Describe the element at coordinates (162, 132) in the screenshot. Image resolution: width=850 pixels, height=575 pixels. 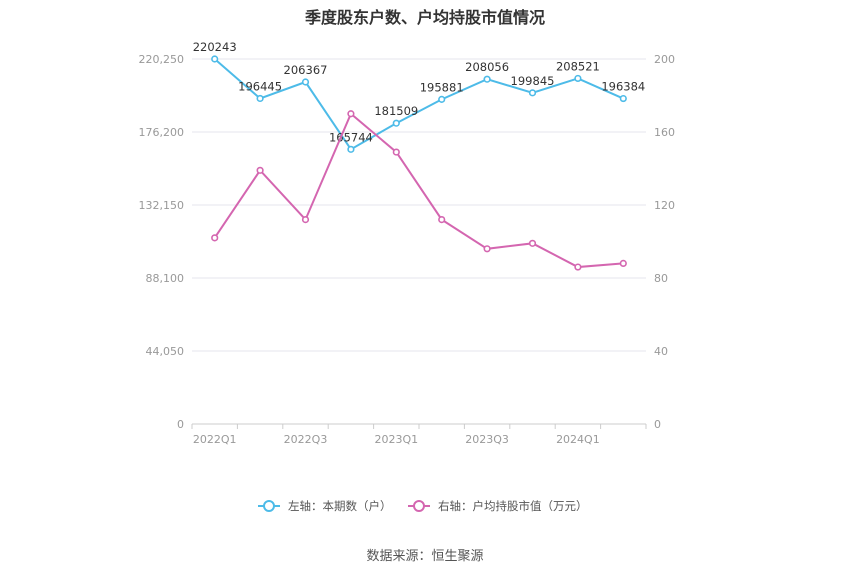
I see `left-axis-tick-label: 176,200` at that location.